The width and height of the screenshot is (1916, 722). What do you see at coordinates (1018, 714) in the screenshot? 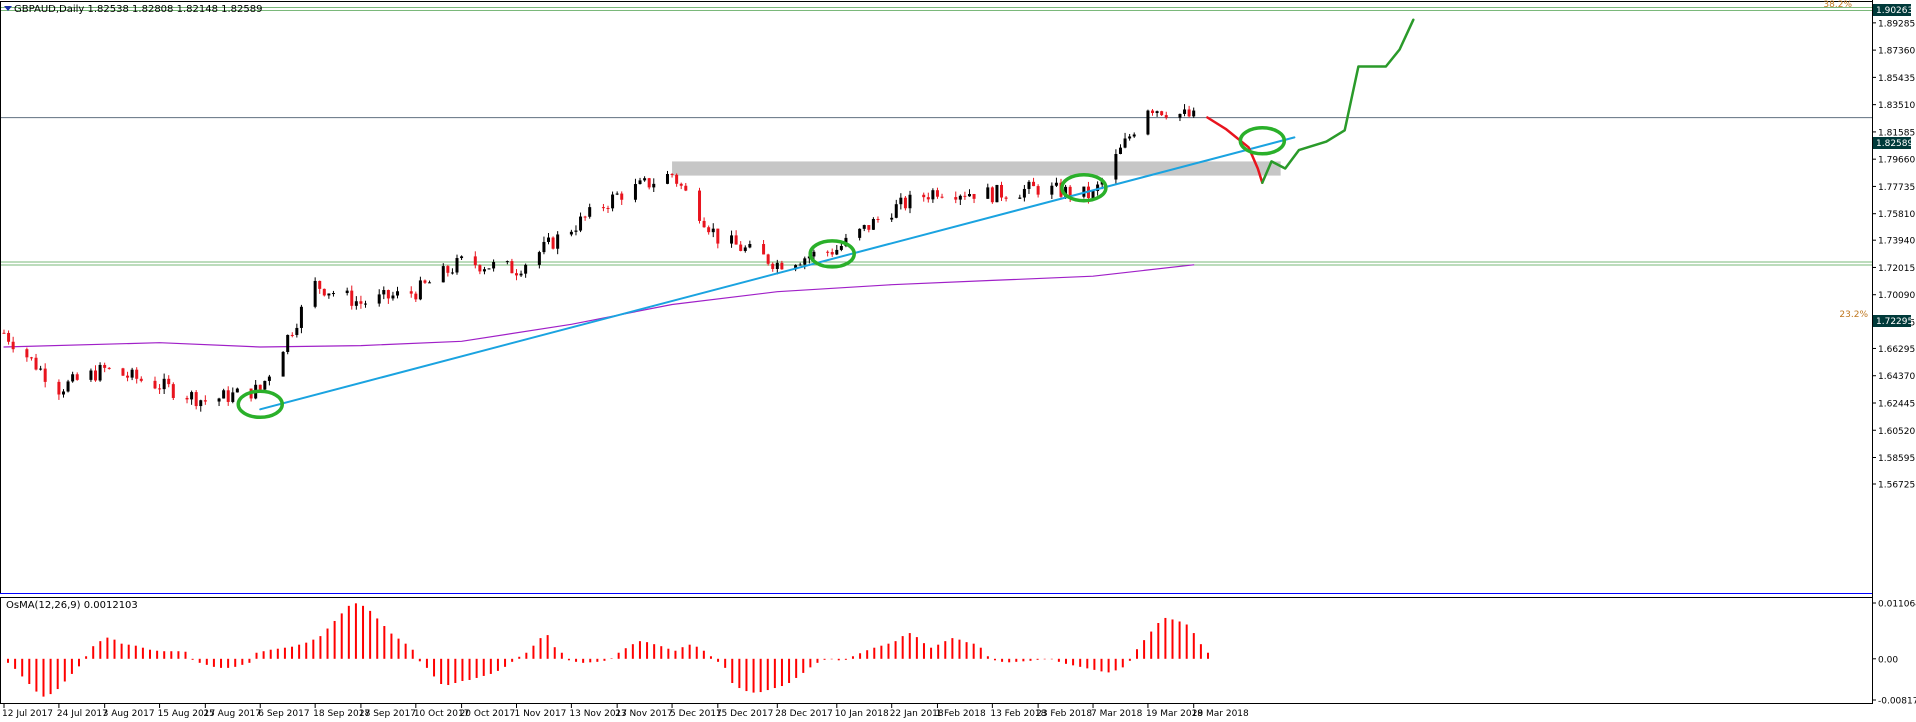
I see `time-label: 13 Feb 2018` at bounding box center [1018, 714].